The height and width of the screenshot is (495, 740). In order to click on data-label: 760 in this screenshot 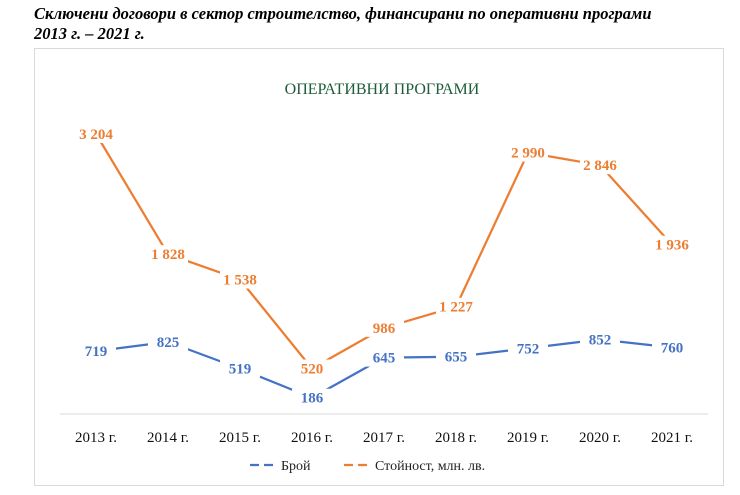, I will do `click(672, 349)`.